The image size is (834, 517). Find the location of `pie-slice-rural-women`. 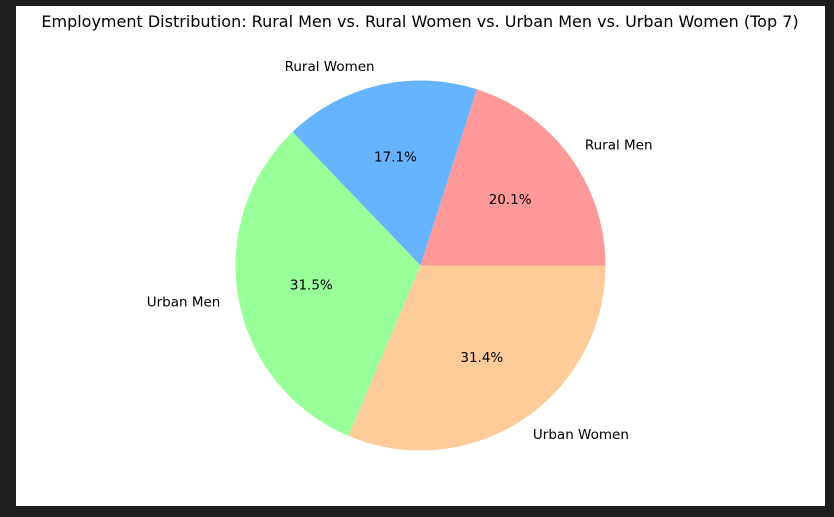

pie-slice-rural-women is located at coordinates (384, 173).